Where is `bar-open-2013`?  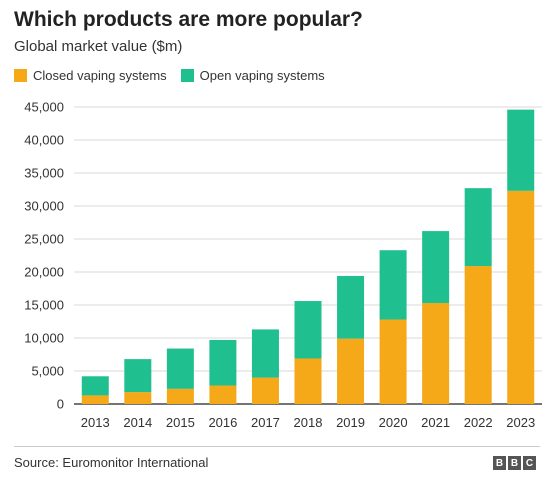
bar-open-2013 is located at coordinates (95, 386).